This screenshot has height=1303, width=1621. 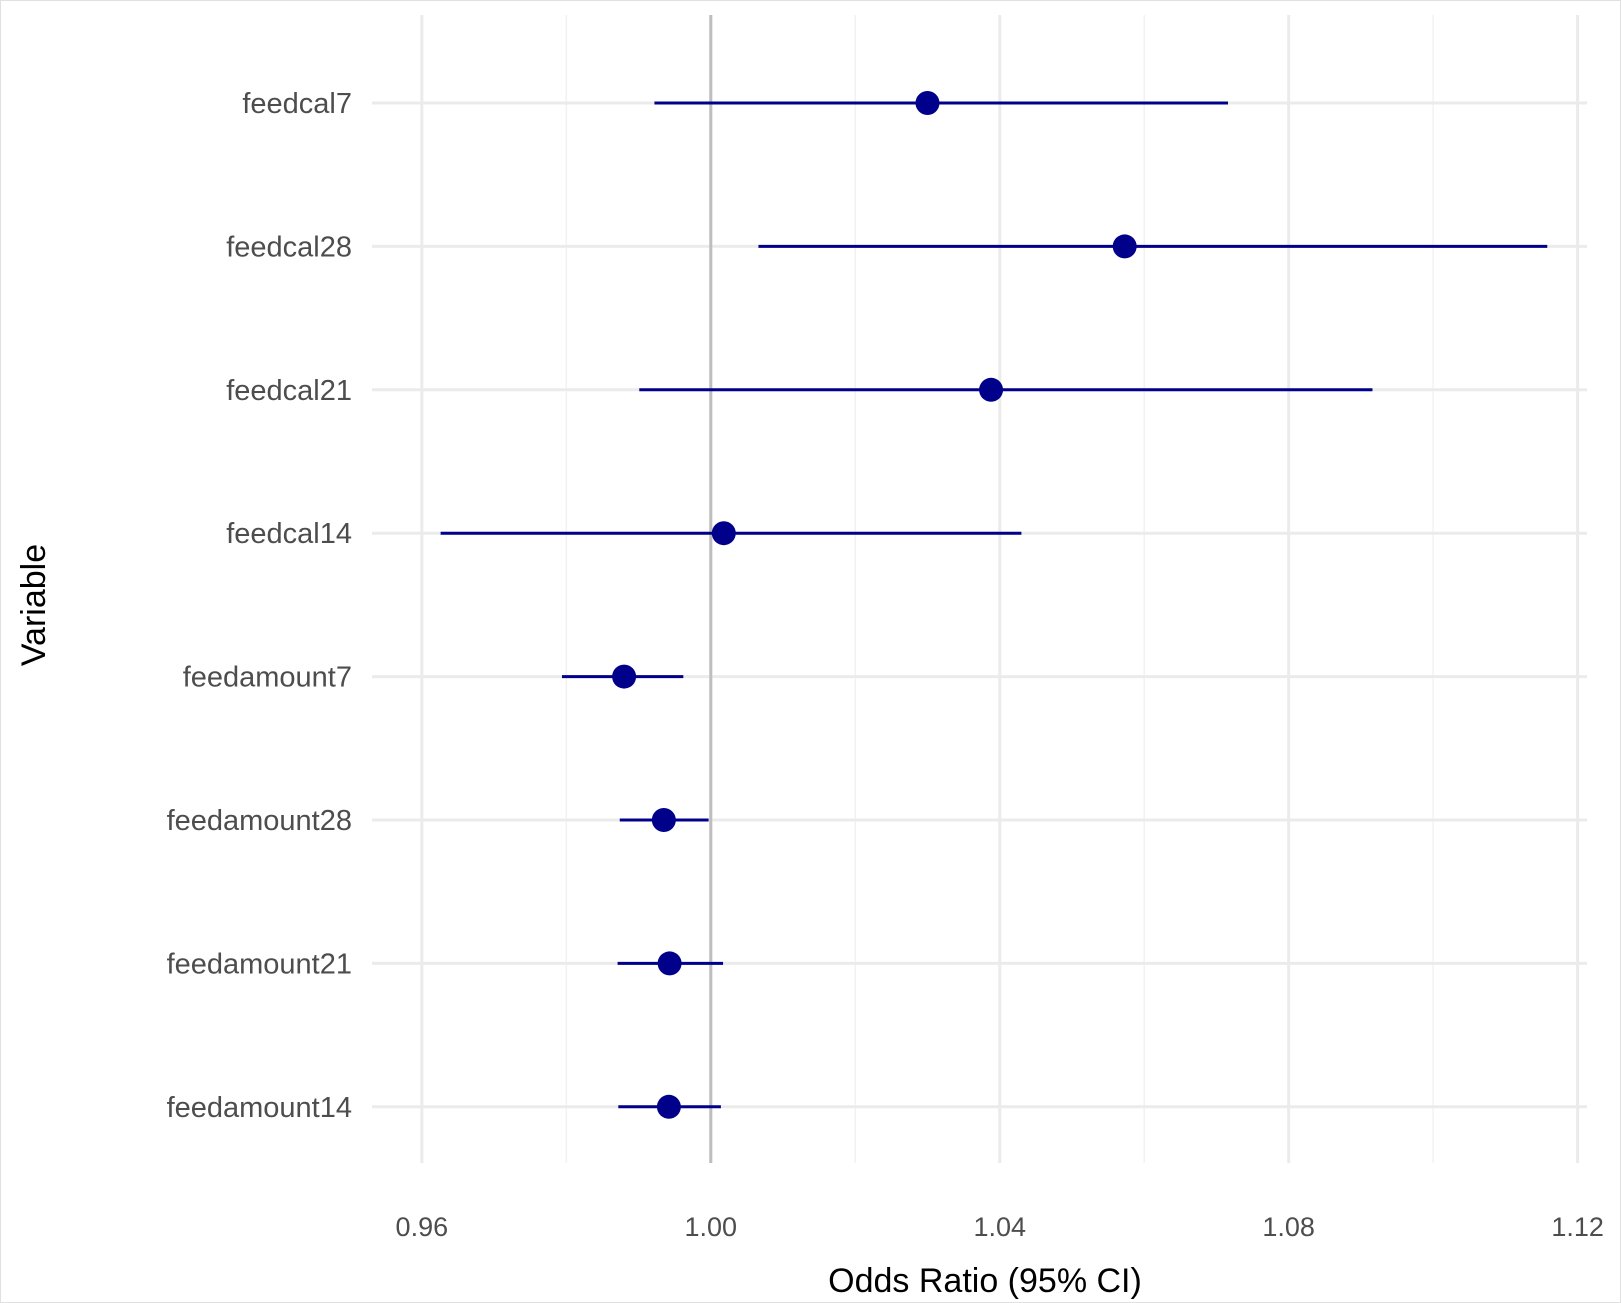 What do you see at coordinates (34, 605) in the screenshot?
I see `y-axis-title: Variable` at bounding box center [34, 605].